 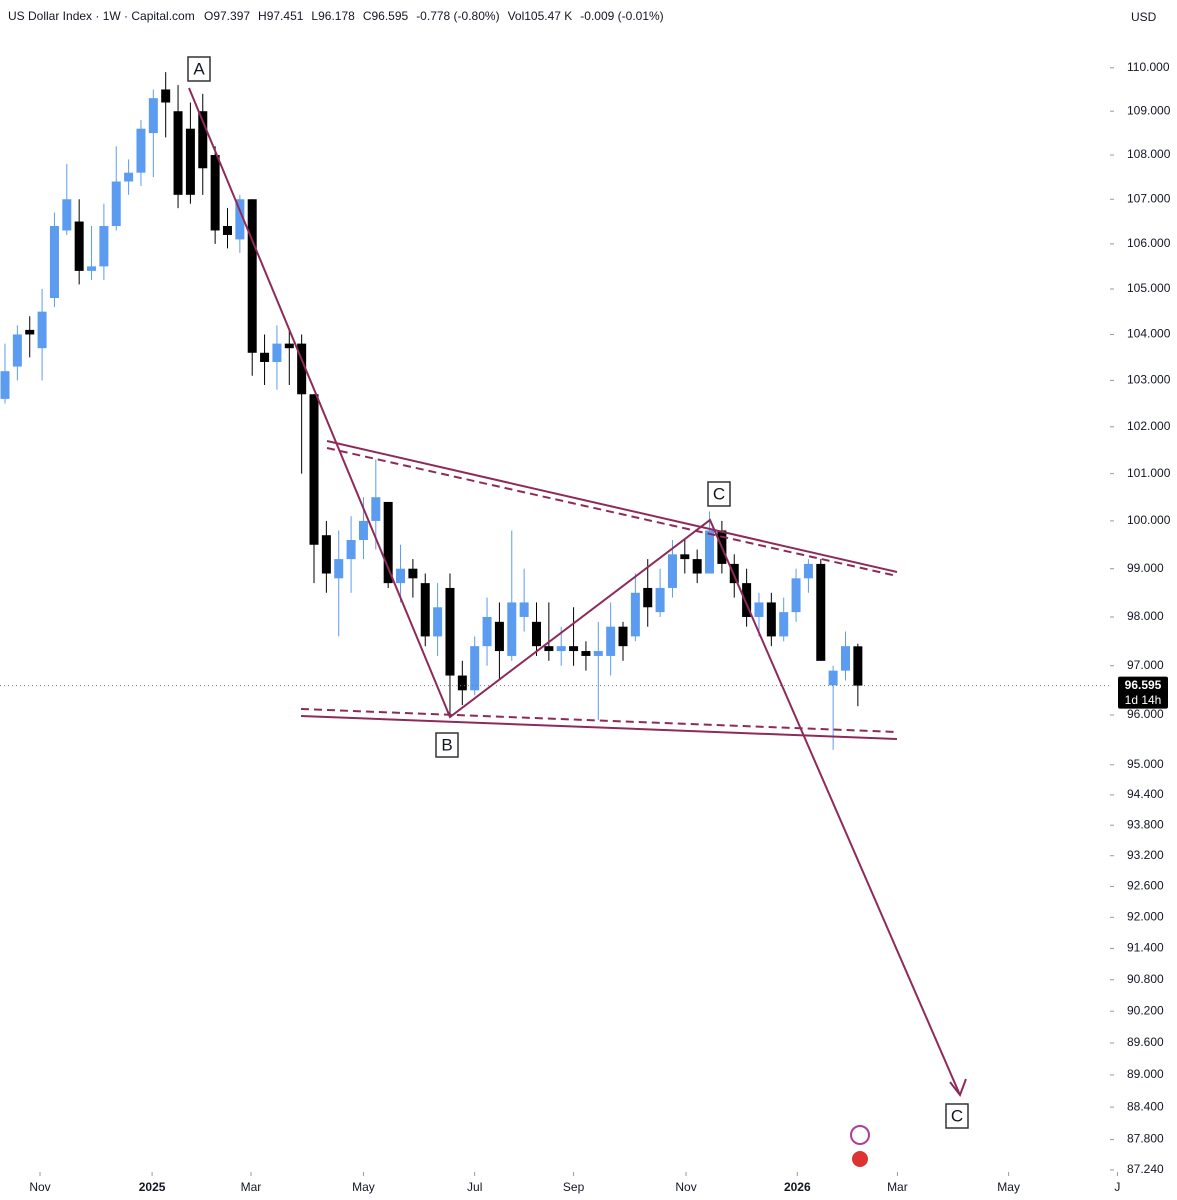 What do you see at coordinates (1149, 334) in the screenshot?
I see `y-tick-label: 104.000` at bounding box center [1149, 334].